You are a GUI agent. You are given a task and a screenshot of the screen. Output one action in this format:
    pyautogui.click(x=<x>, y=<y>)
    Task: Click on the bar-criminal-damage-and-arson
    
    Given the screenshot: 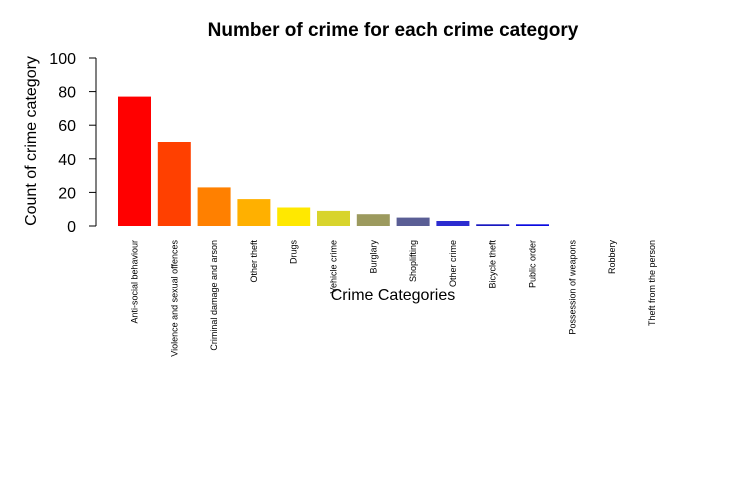 What is the action you would take?
    pyautogui.click(x=214, y=206)
    